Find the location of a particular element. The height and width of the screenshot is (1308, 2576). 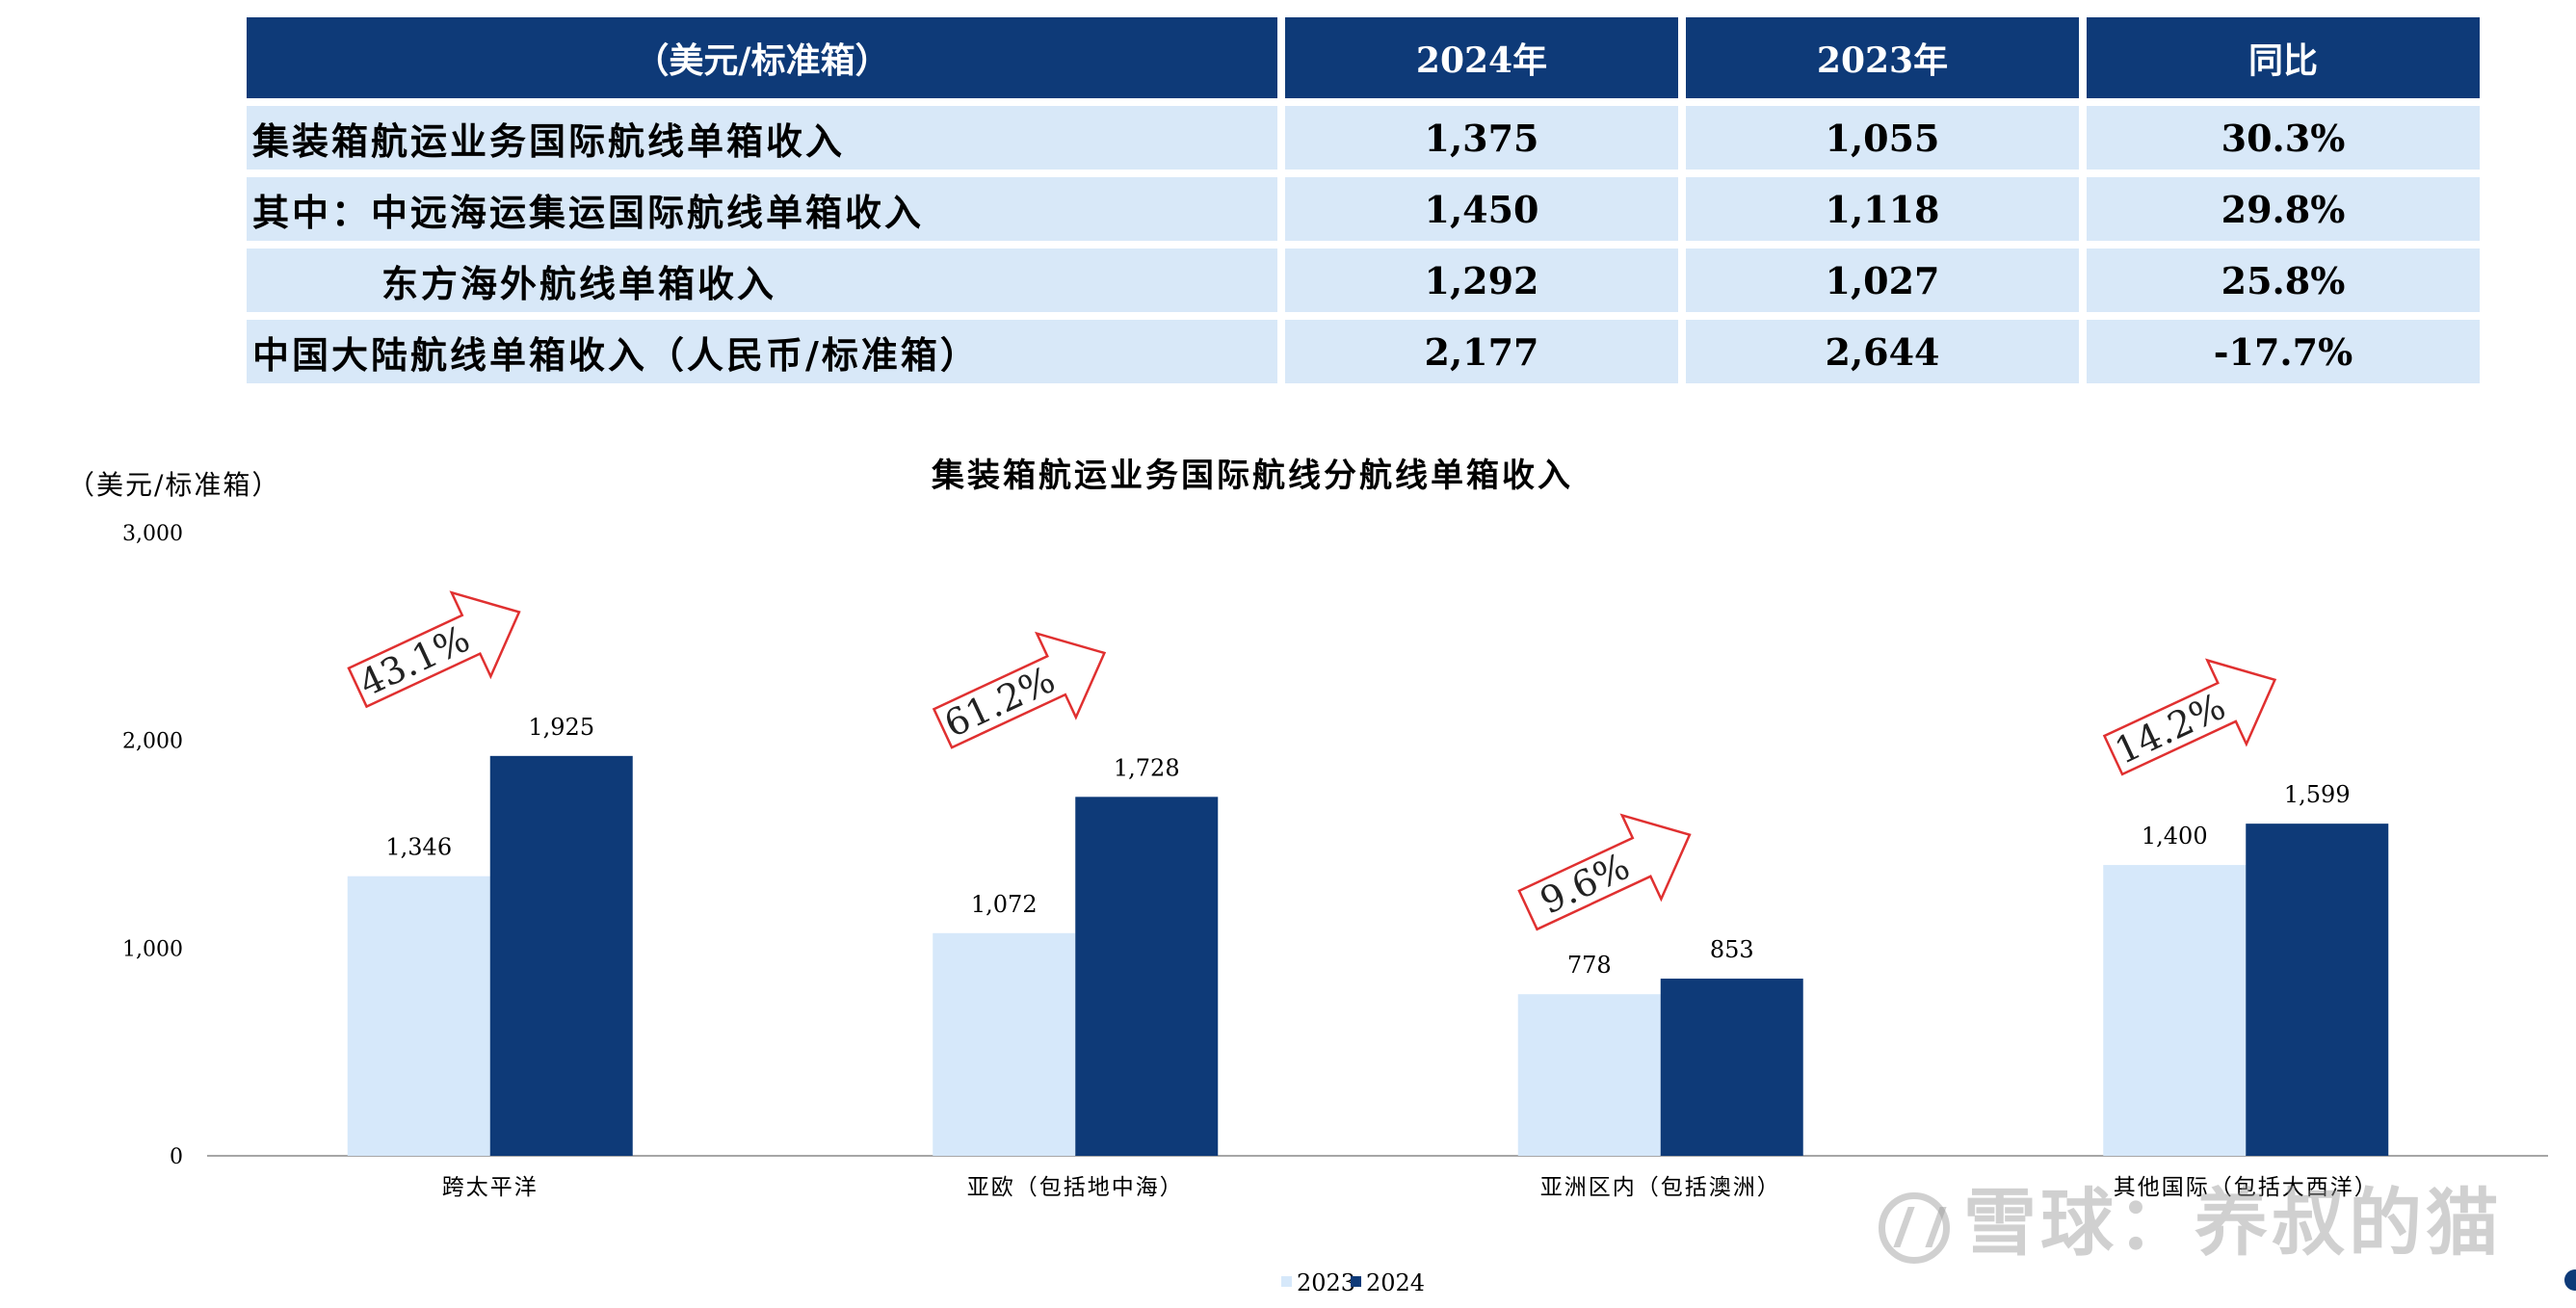

chart-title: 集装箱航运业务国际航线分航线单箱收入 is located at coordinates (1252, 476).